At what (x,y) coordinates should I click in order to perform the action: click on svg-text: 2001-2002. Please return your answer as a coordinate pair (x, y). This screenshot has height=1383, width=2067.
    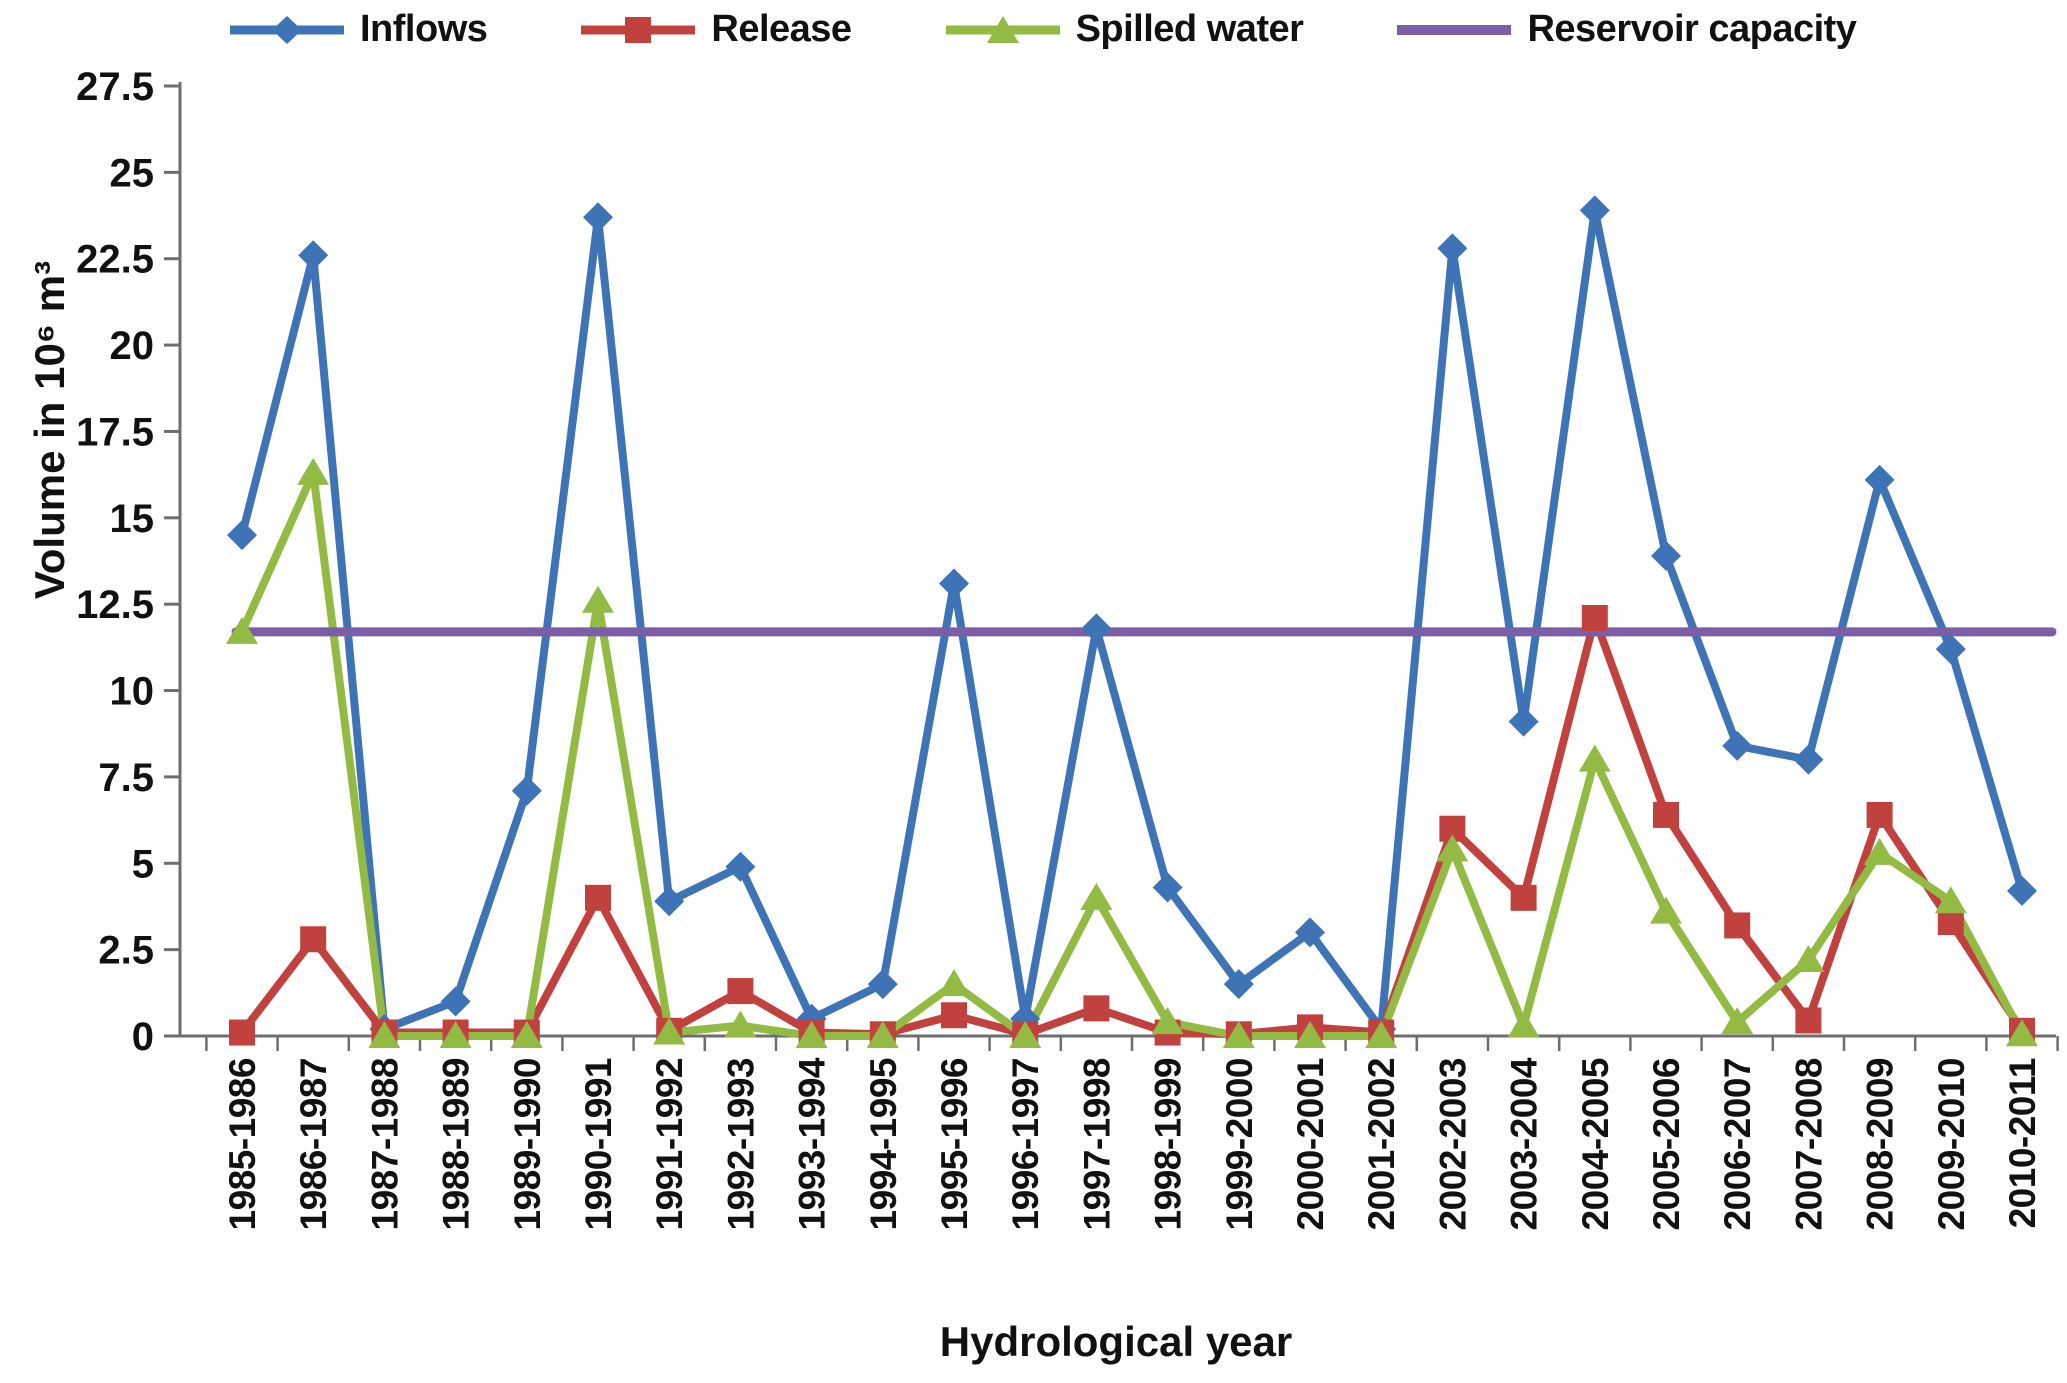
    Looking at the image, I should click on (1381, 1144).